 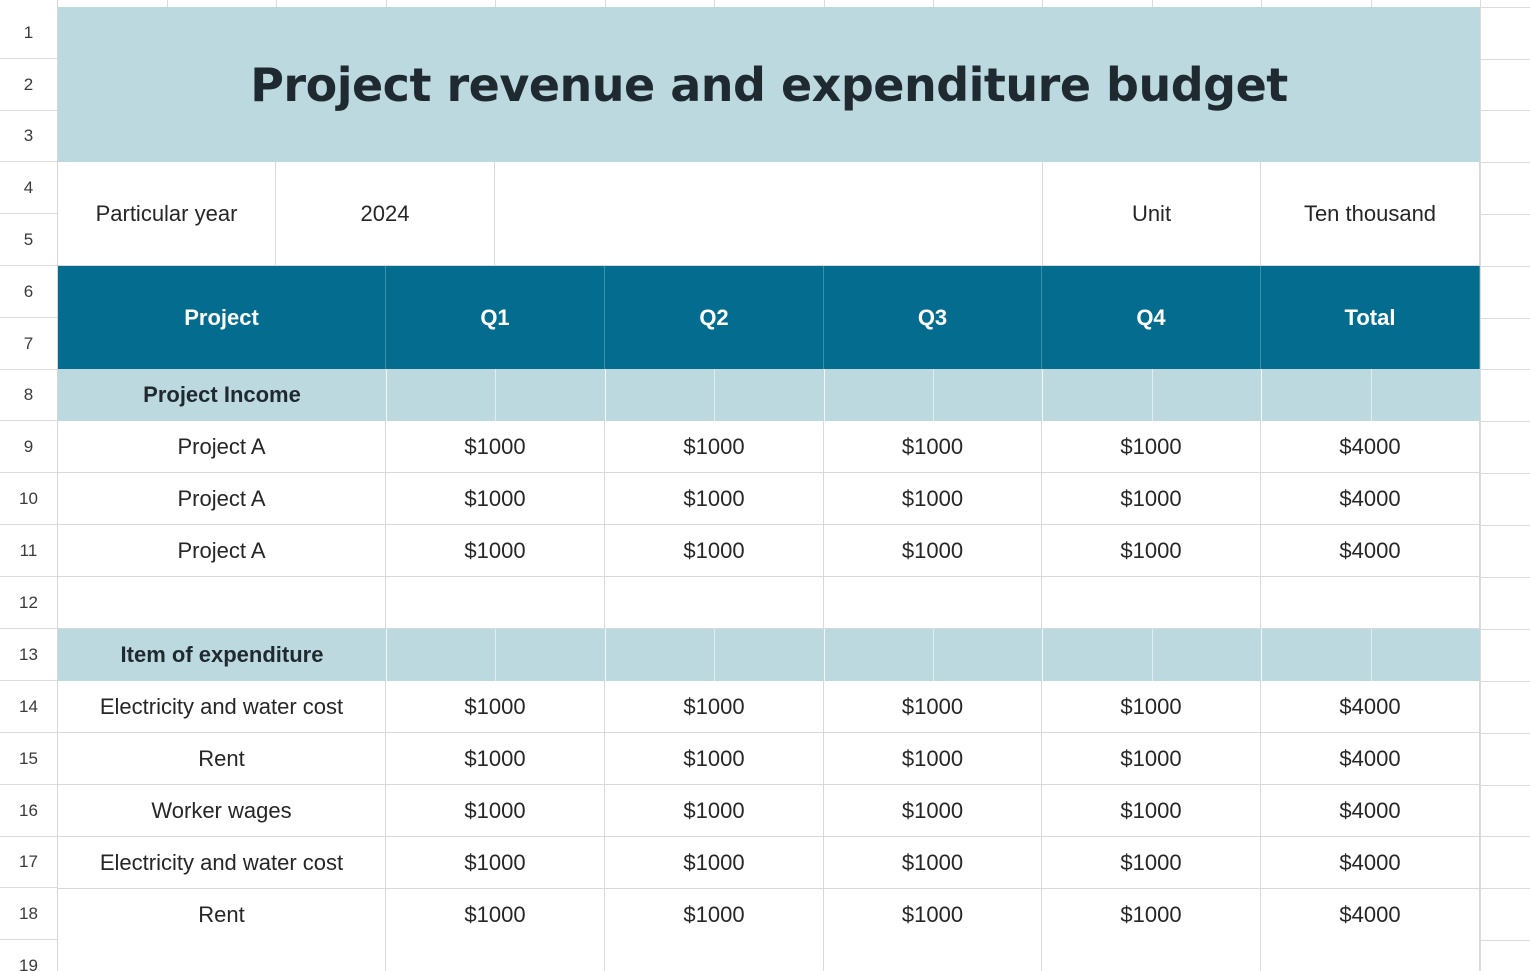 What do you see at coordinates (714, 955) in the screenshot?
I see `trailing-row-cell-q2` at bounding box center [714, 955].